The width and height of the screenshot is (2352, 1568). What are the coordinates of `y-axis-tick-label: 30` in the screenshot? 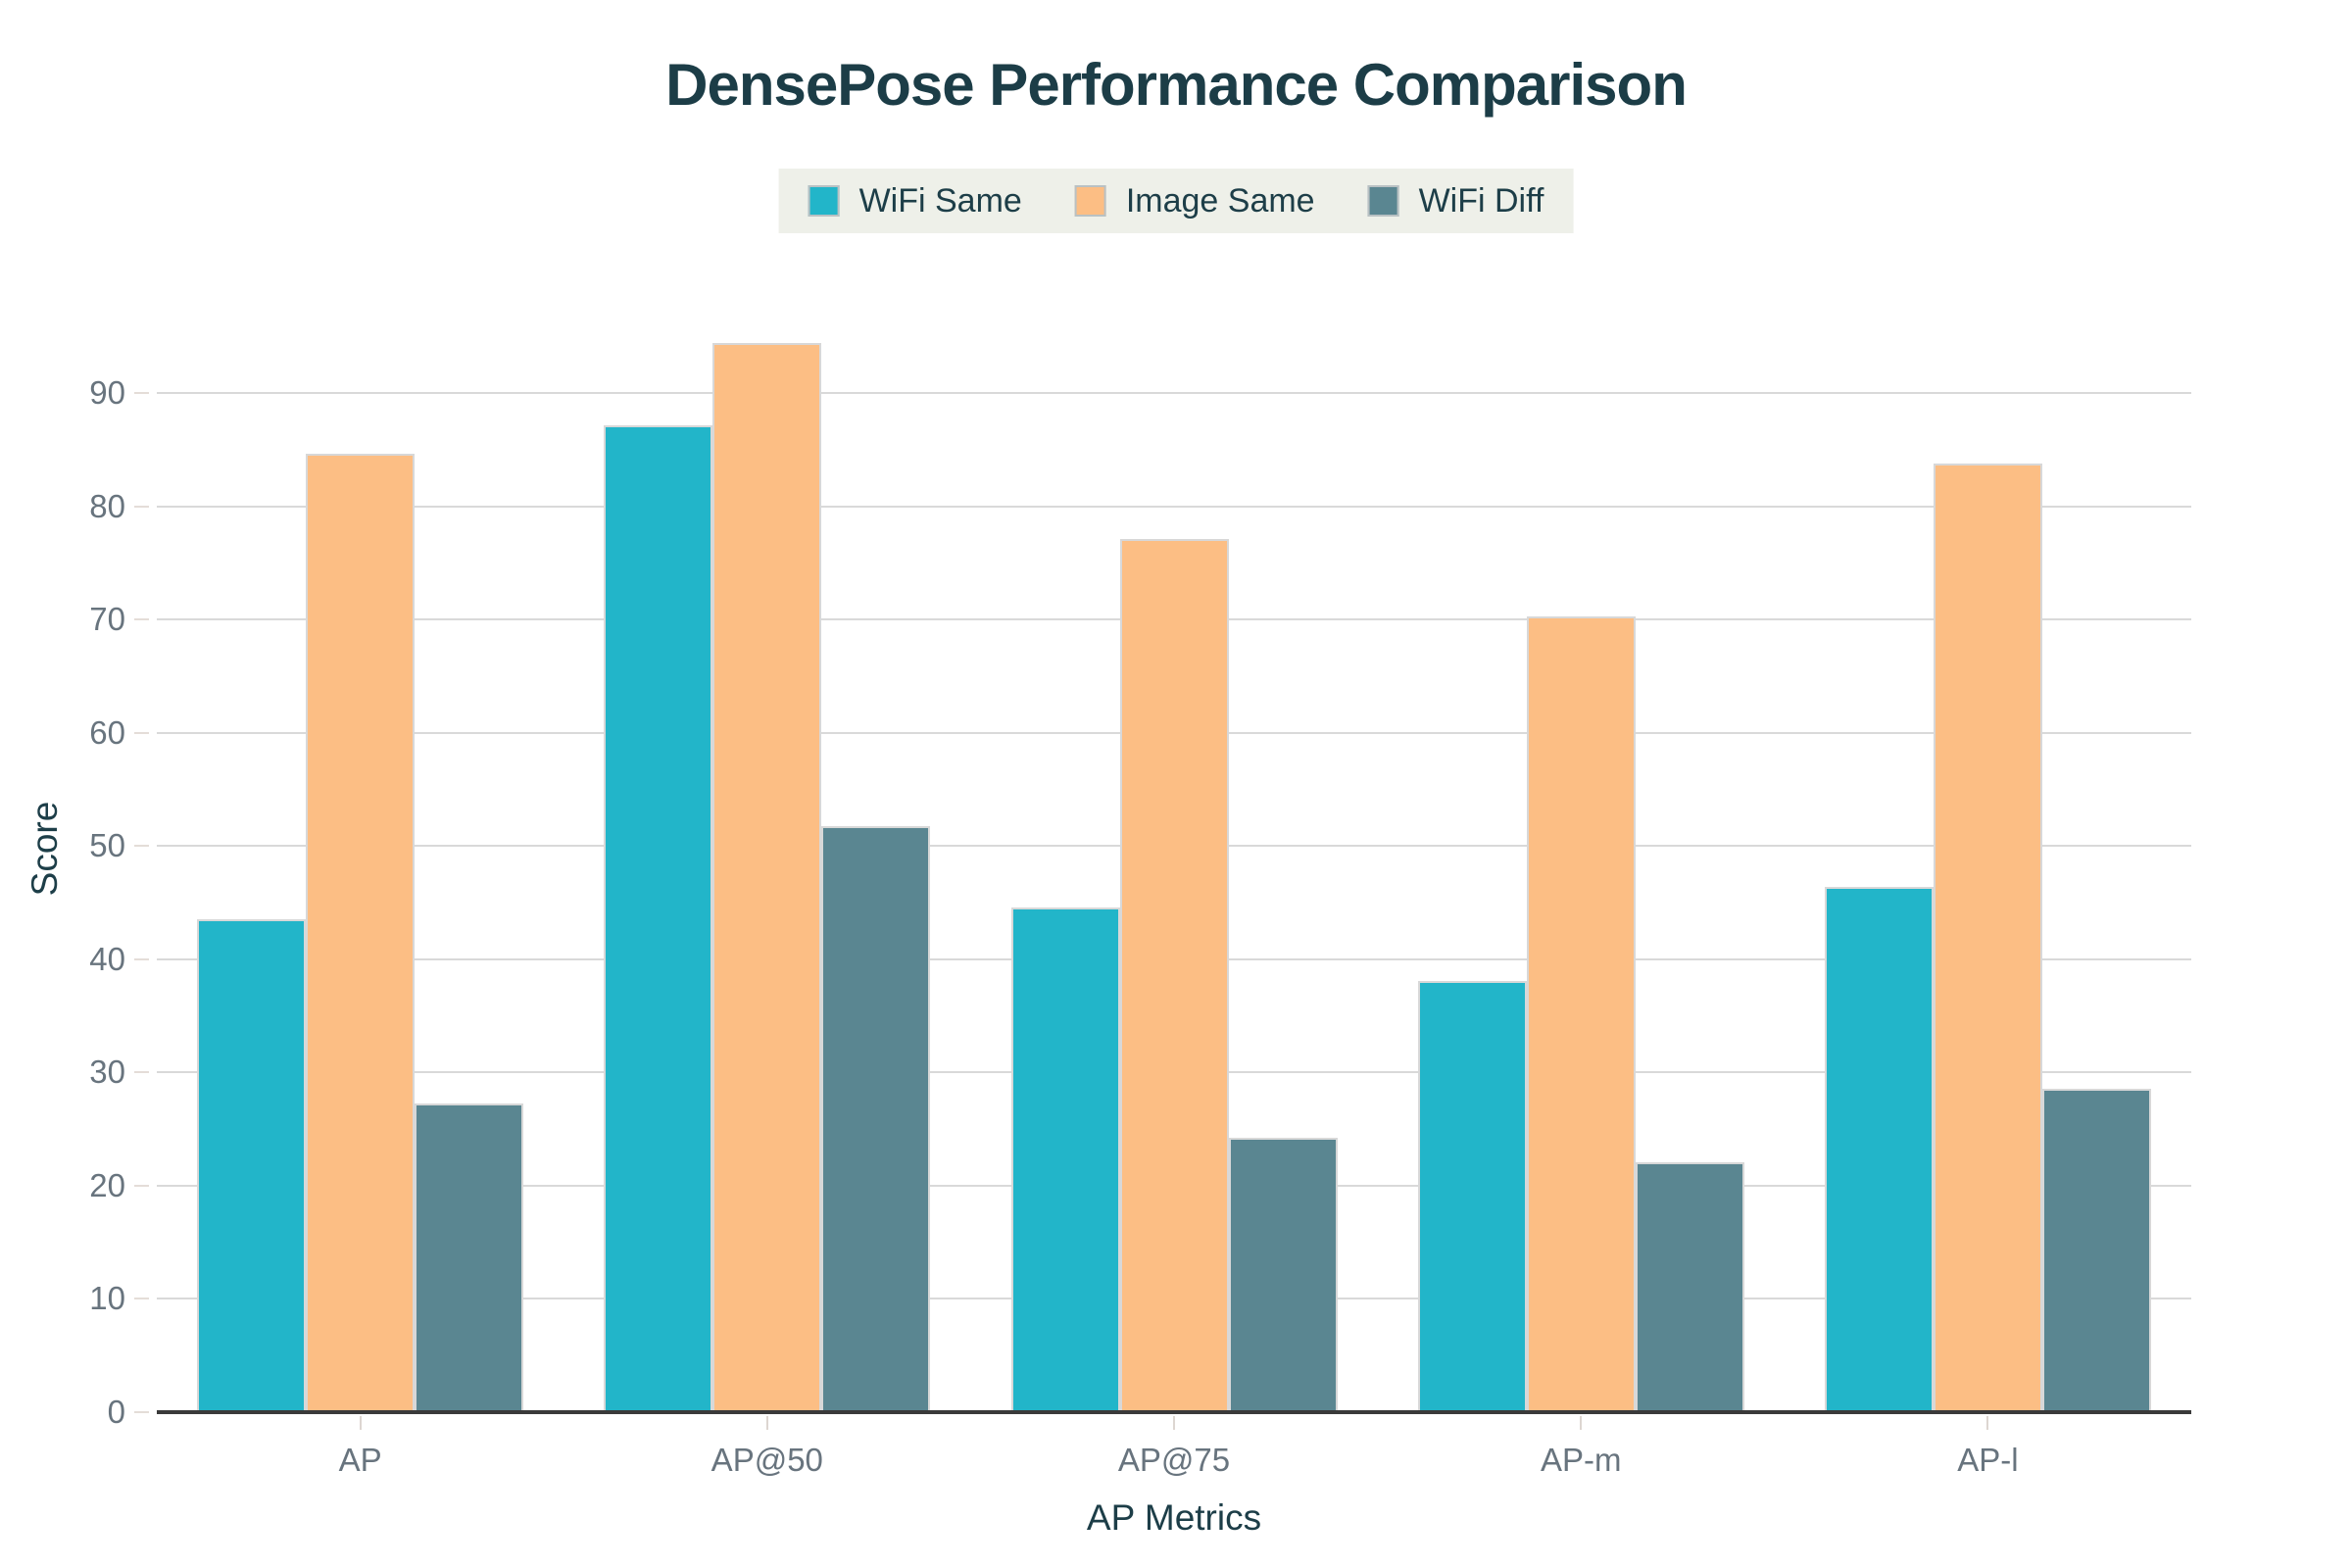 It's located at (107, 1072).